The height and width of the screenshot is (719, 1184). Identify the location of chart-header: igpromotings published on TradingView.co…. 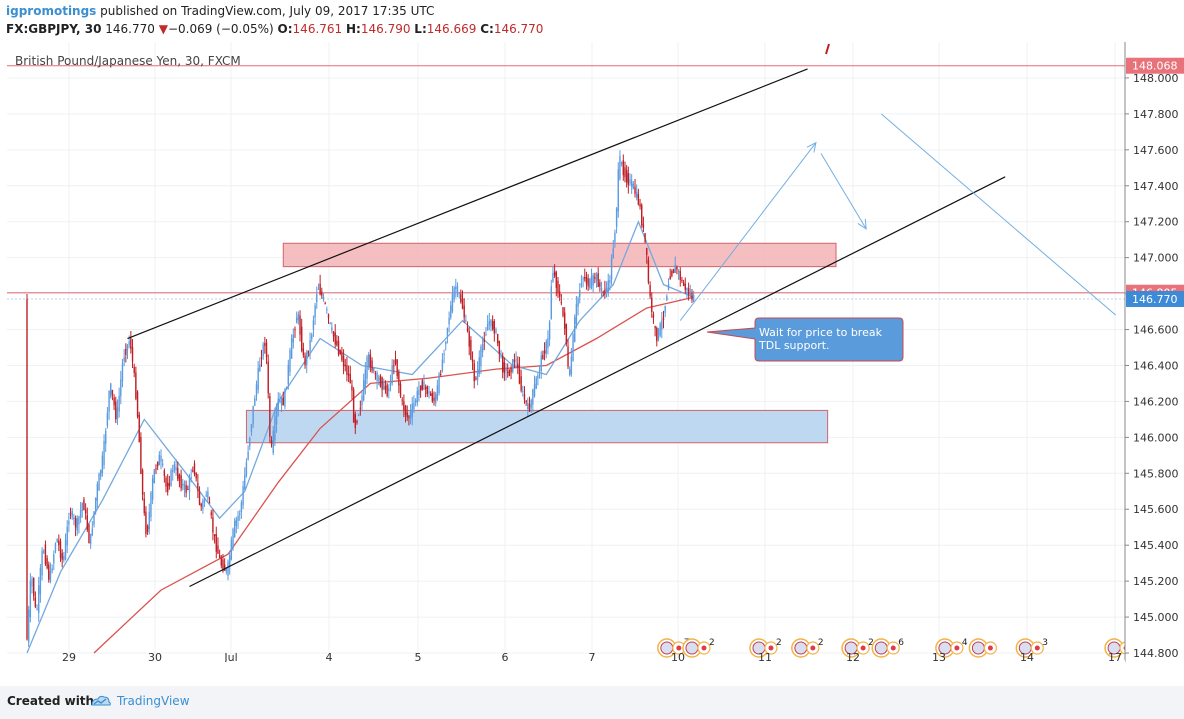
(592, 20).